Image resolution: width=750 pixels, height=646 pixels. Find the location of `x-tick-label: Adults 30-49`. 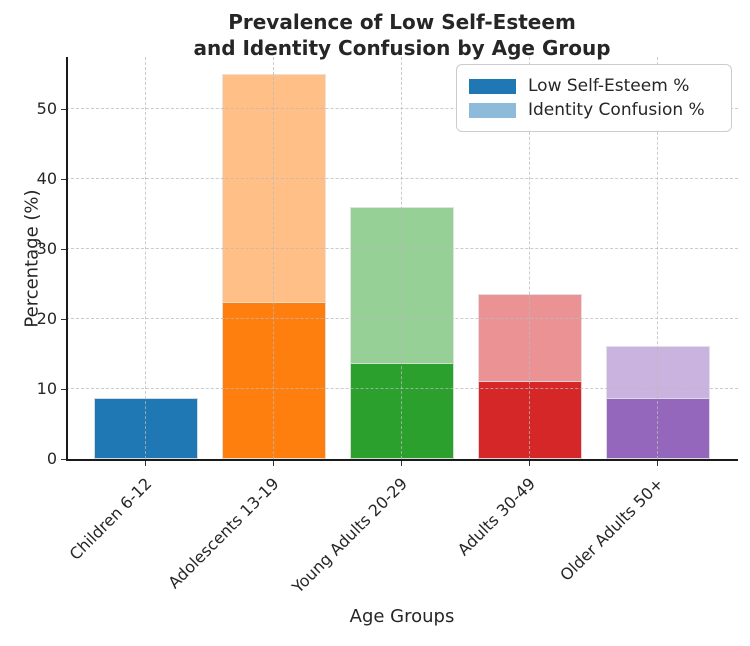

x-tick-label: Adults 30-49 is located at coordinates (496, 517).